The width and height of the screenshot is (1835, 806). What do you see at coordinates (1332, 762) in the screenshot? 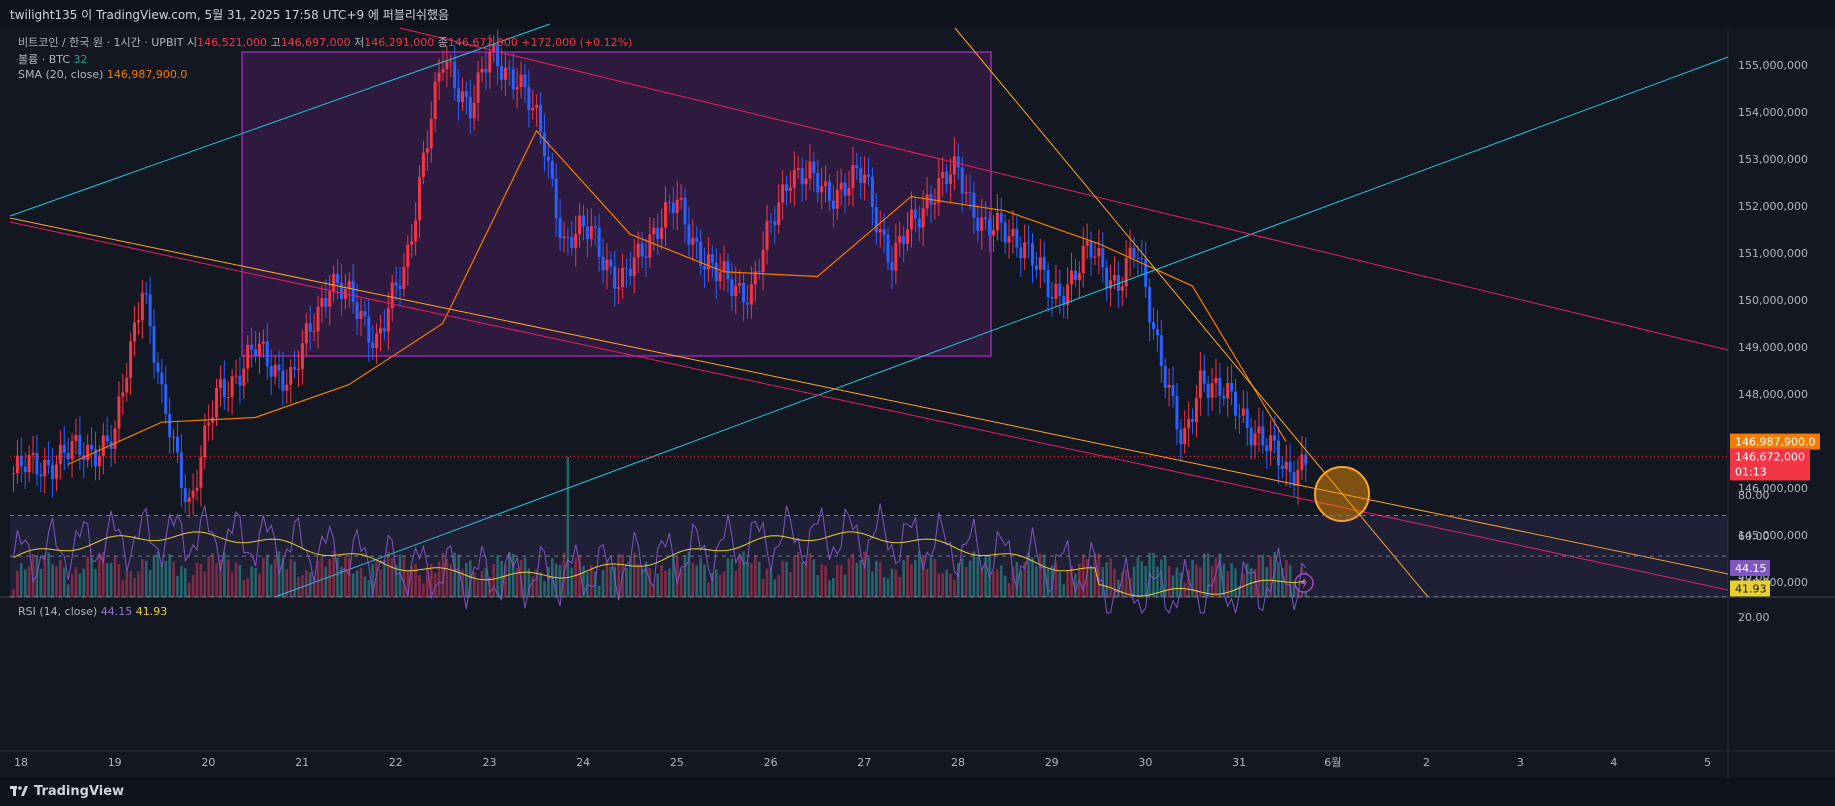
I see `time-axis-label: 6월` at bounding box center [1332, 762].